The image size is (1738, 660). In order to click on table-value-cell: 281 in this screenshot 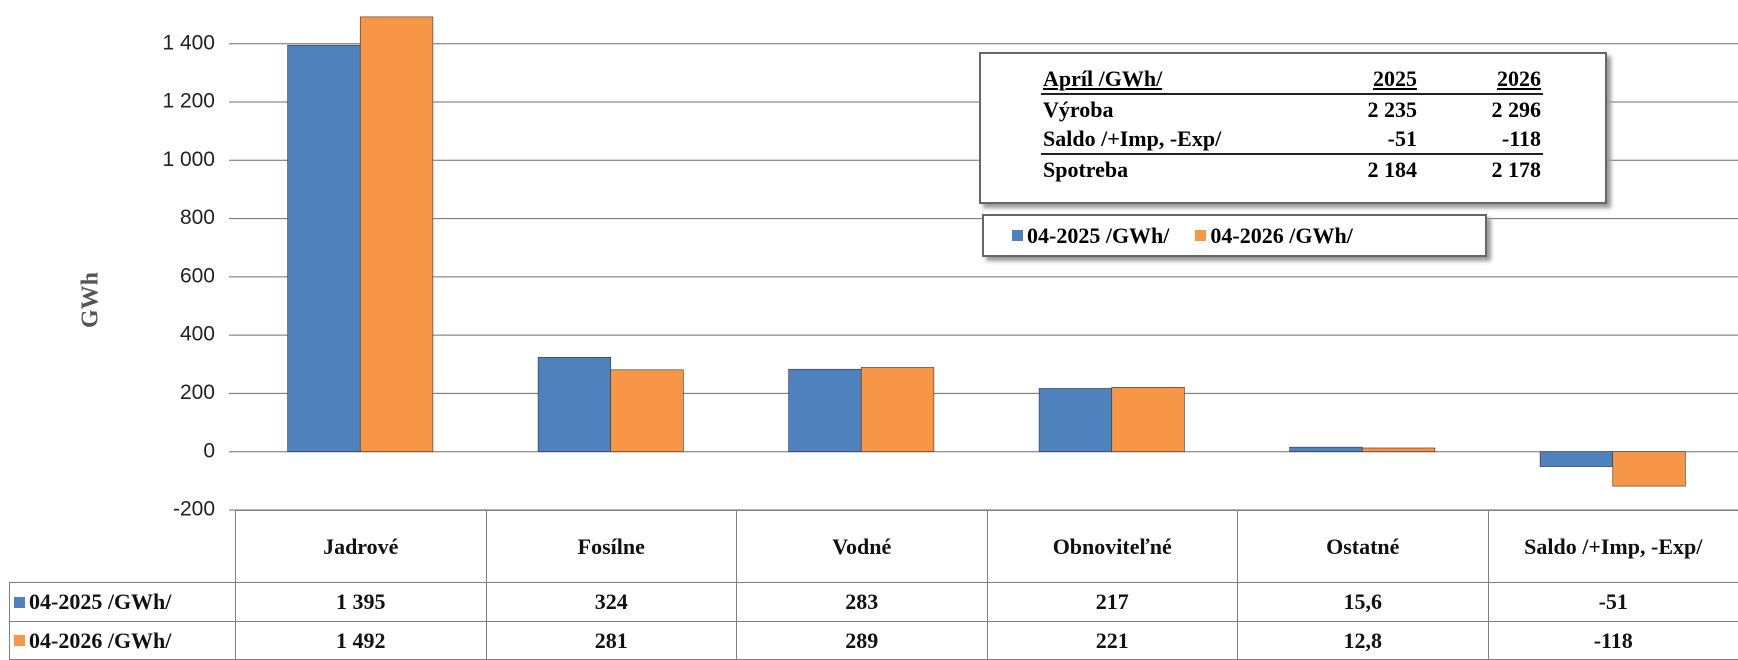, I will do `click(611, 640)`.